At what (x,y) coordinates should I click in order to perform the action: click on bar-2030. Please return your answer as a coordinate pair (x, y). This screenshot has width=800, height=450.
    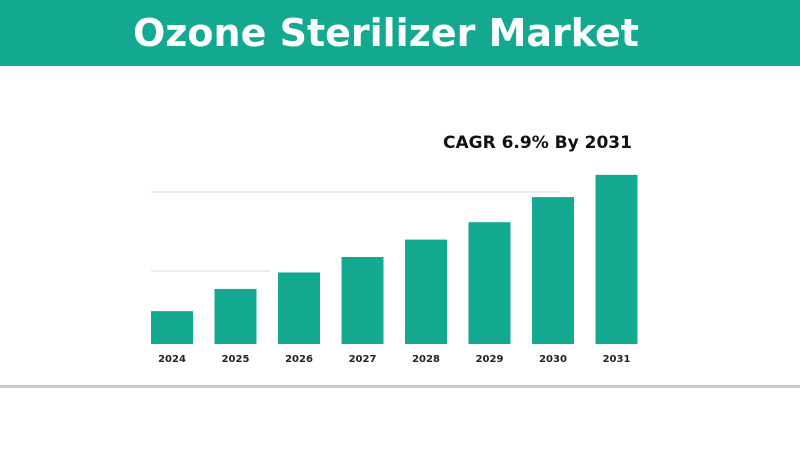
    Looking at the image, I should click on (553, 270).